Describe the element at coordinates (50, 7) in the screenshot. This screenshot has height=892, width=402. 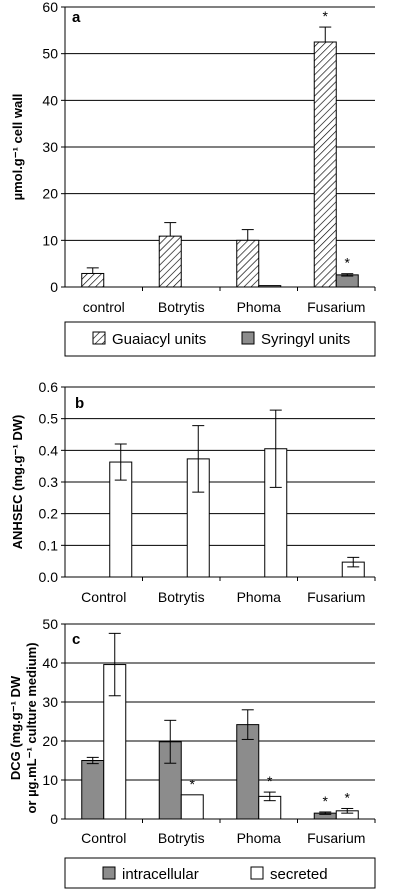
I see `y-tick-label: 60` at that location.